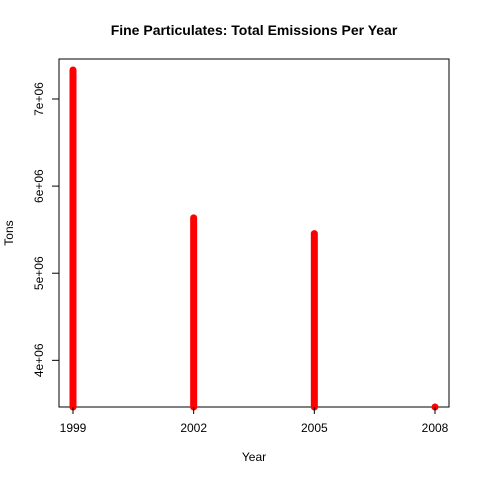 This screenshot has width=480, height=480. What do you see at coordinates (39, 186) in the screenshot?
I see `y-tick-label-6e+06: 6e+06` at bounding box center [39, 186].